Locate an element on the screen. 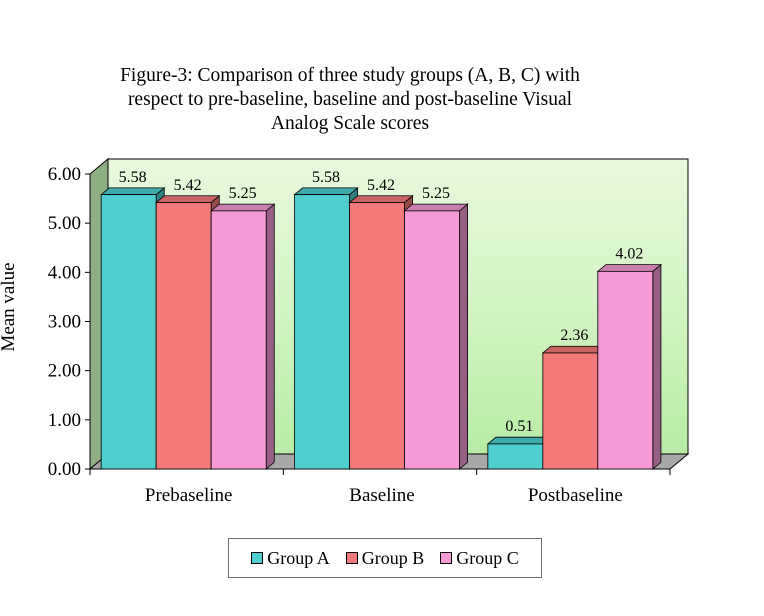  bar-group-b-baseline-top is located at coordinates (381, 199).